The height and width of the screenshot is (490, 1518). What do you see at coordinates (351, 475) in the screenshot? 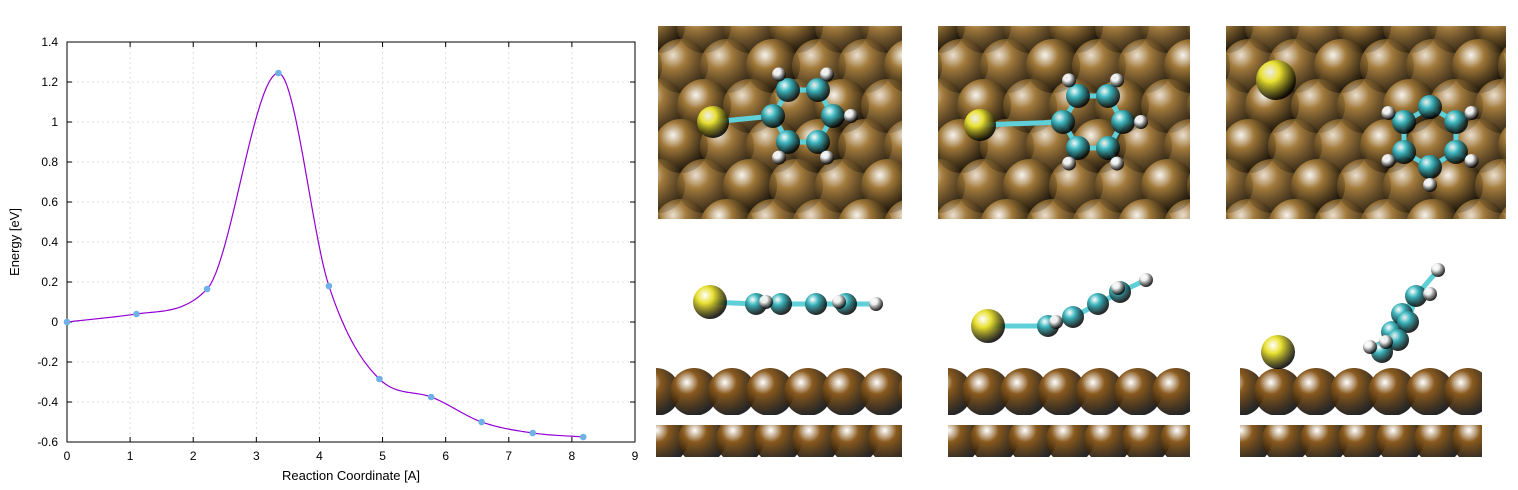
I see `x-axis-label: Reaction Coordinate [A]` at bounding box center [351, 475].